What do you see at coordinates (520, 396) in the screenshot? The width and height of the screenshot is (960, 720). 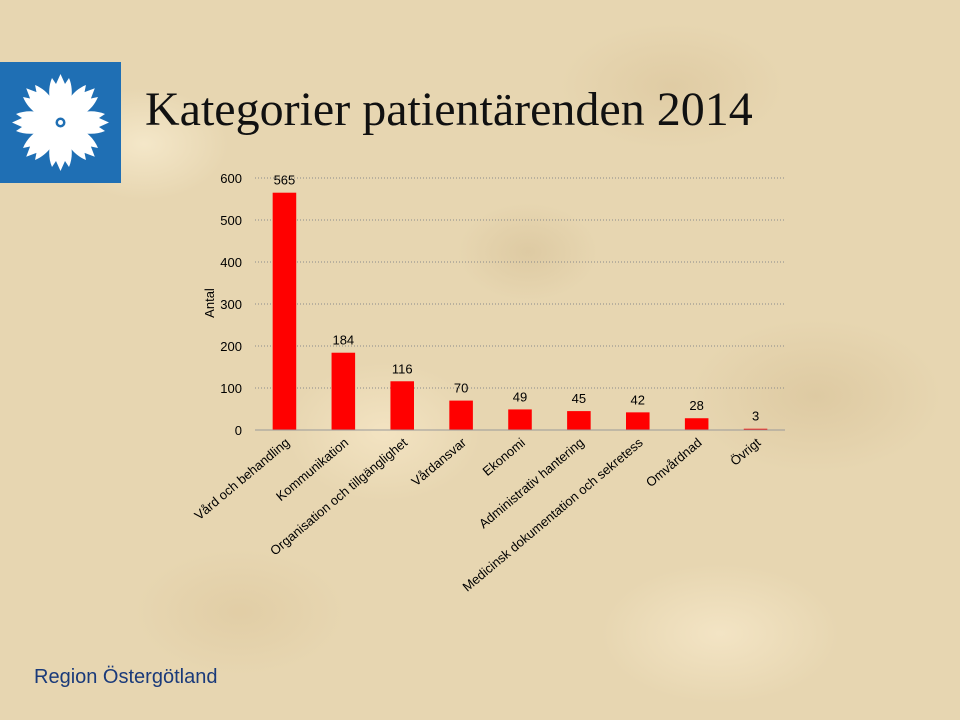 I see `data-label: 49` at bounding box center [520, 396].